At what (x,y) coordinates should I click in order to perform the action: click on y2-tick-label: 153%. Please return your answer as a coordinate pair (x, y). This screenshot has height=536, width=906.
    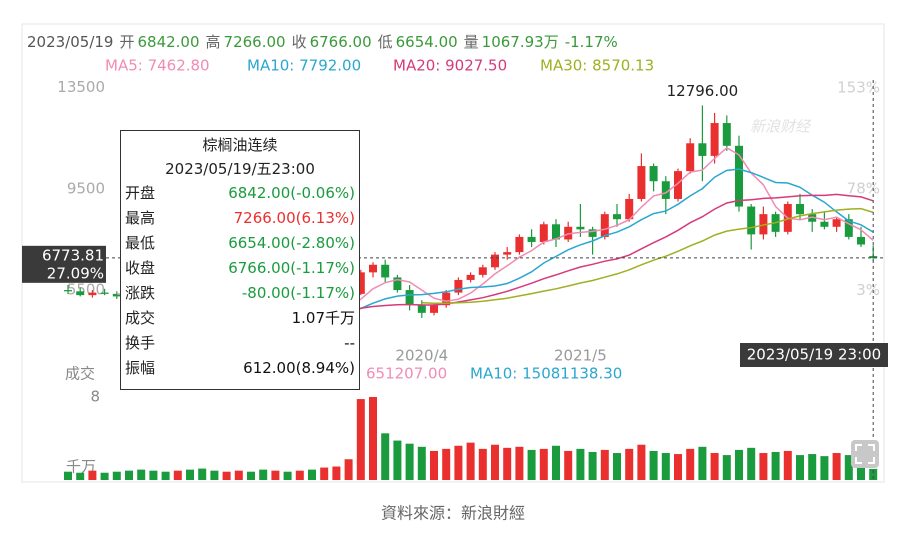
    Looking at the image, I should click on (858, 87).